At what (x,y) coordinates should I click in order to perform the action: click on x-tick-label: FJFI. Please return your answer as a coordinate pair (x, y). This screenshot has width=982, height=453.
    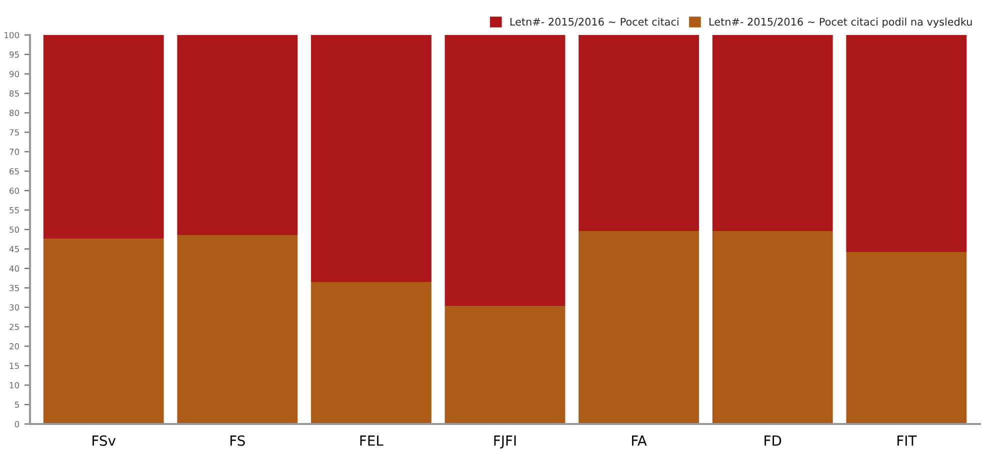
    Looking at the image, I should click on (505, 442).